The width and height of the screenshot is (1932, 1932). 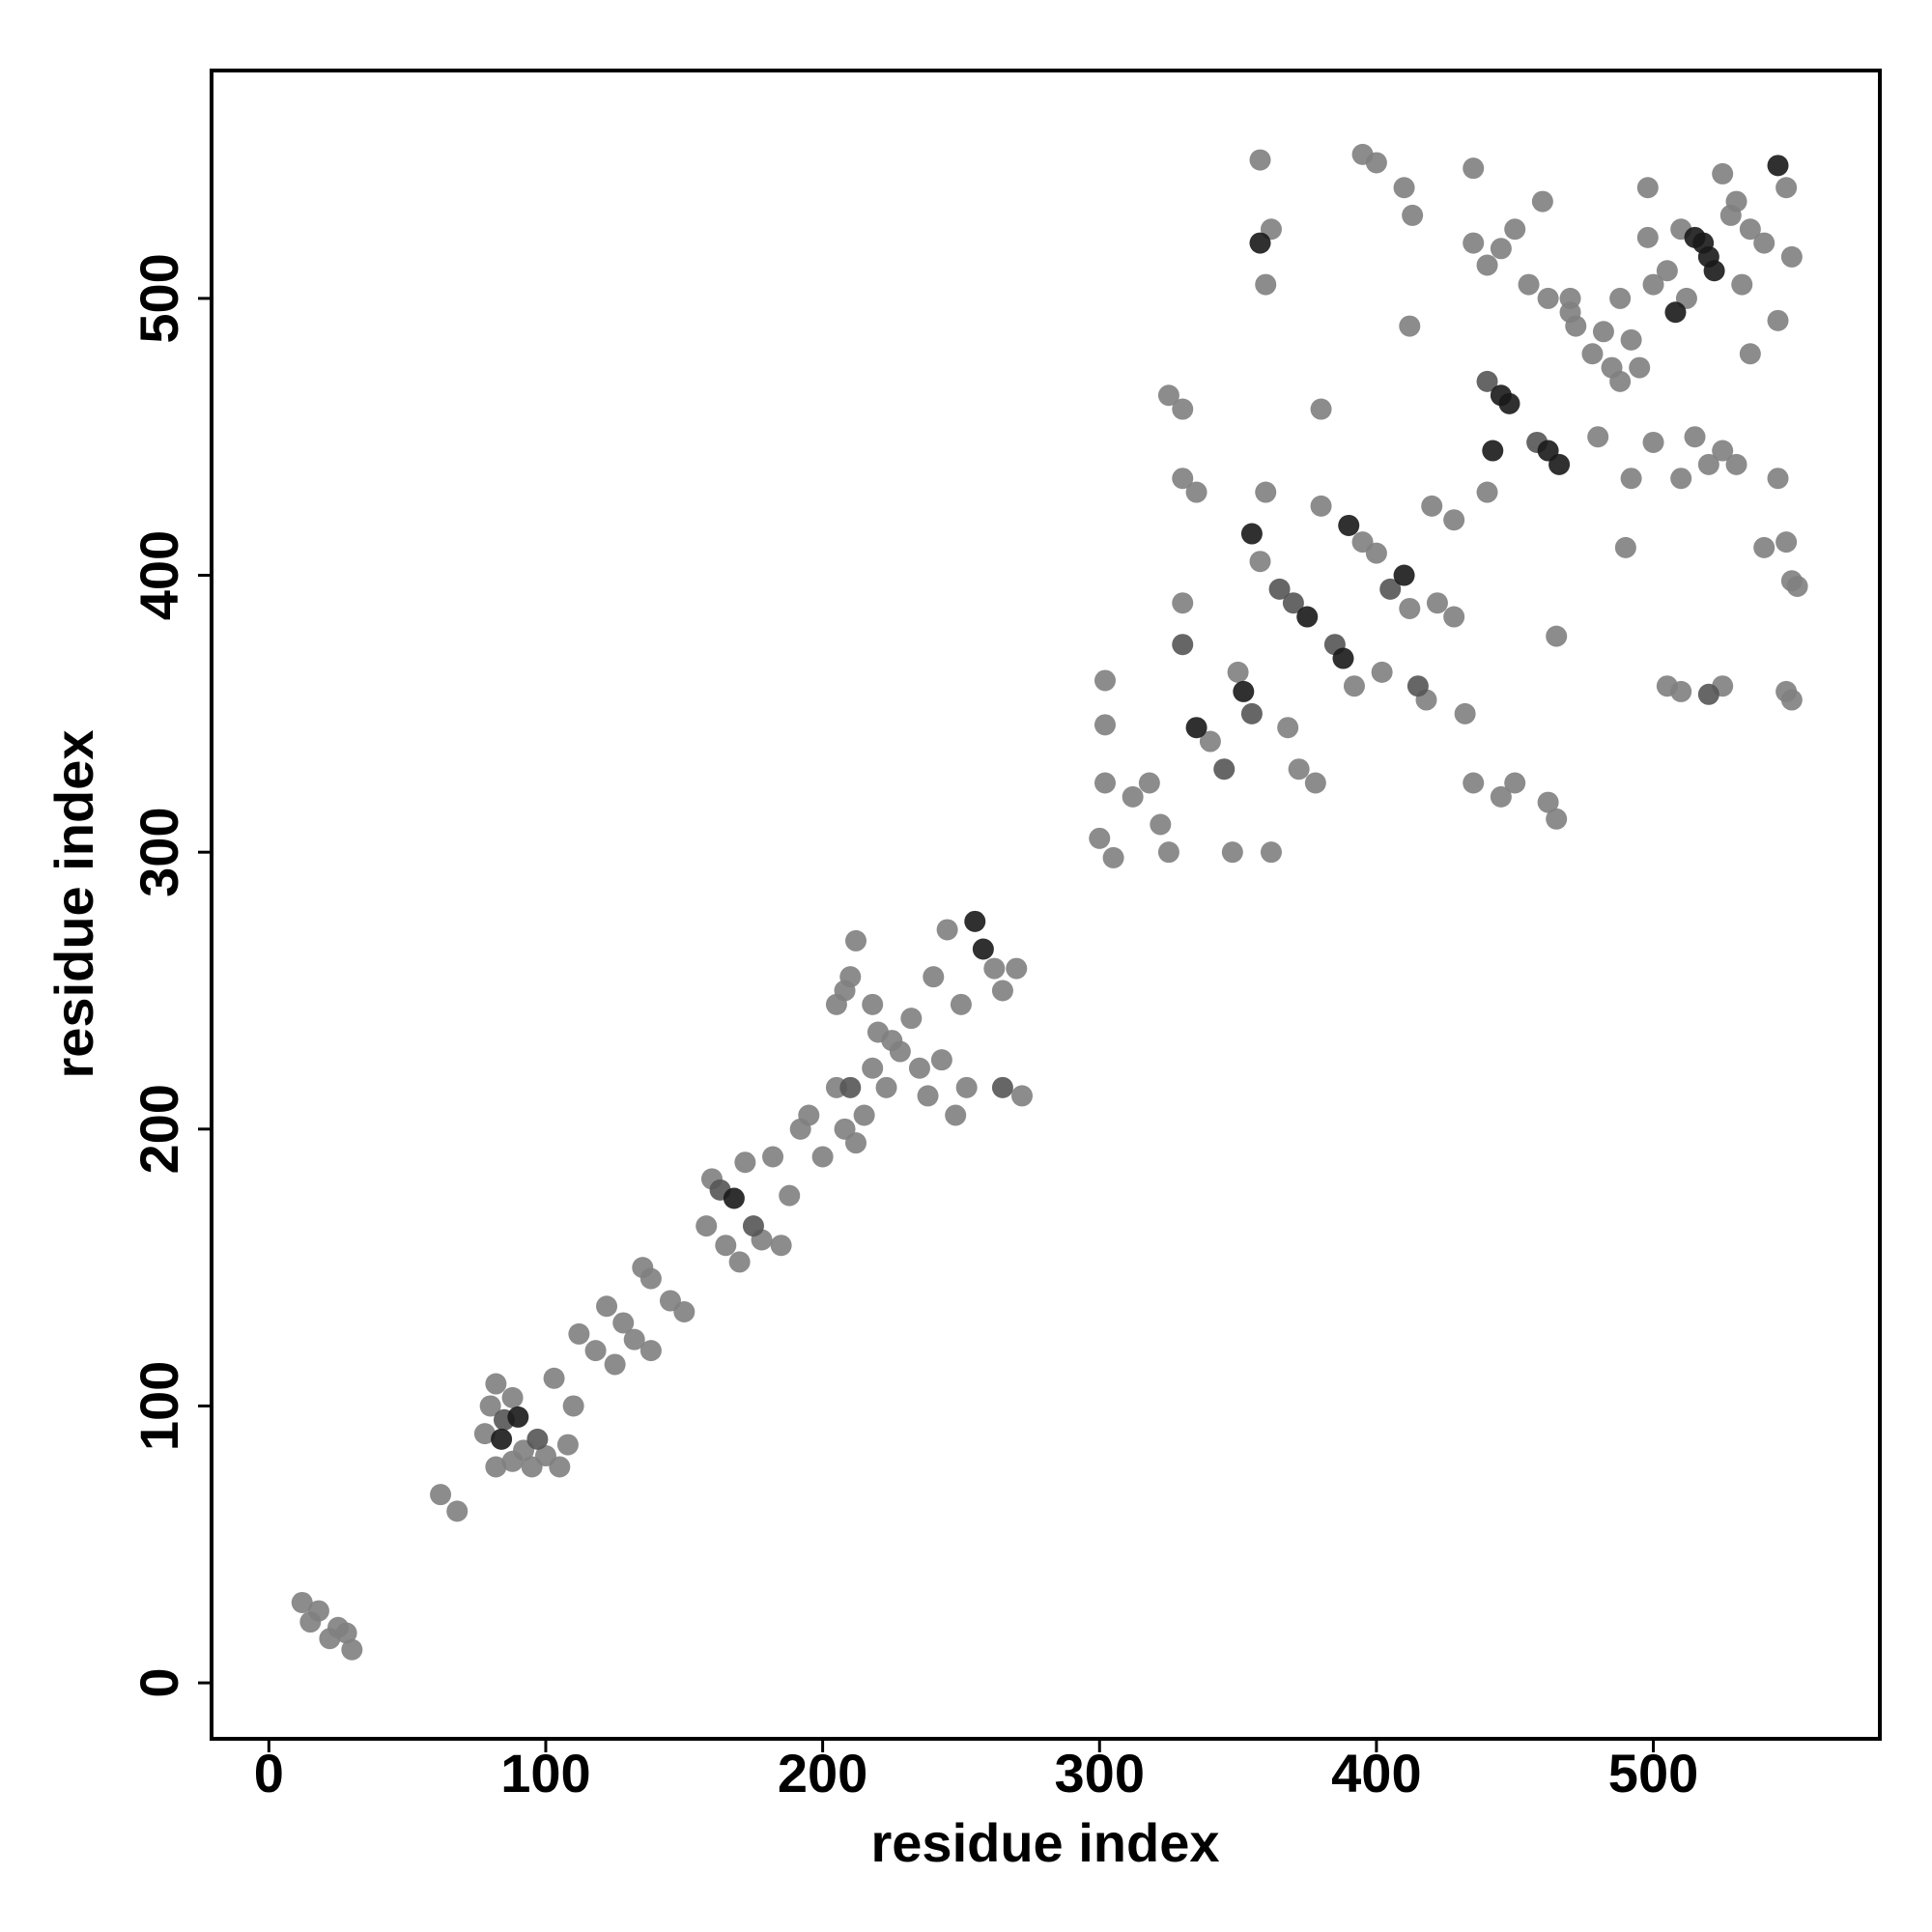 What do you see at coordinates (158, 575) in the screenshot?
I see `y-tick-label: 400` at bounding box center [158, 575].